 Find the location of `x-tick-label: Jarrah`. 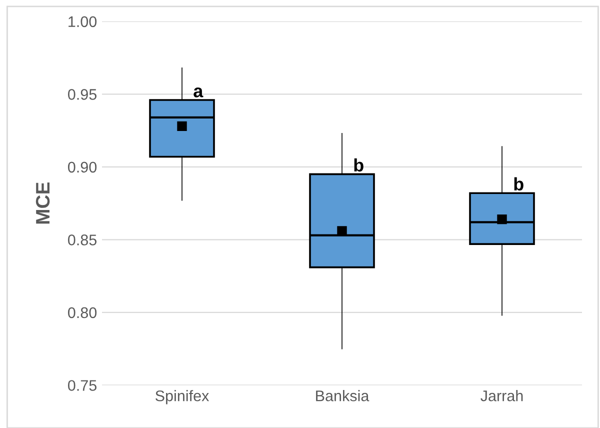

x-tick-label: Jarrah is located at coordinates (501, 396).